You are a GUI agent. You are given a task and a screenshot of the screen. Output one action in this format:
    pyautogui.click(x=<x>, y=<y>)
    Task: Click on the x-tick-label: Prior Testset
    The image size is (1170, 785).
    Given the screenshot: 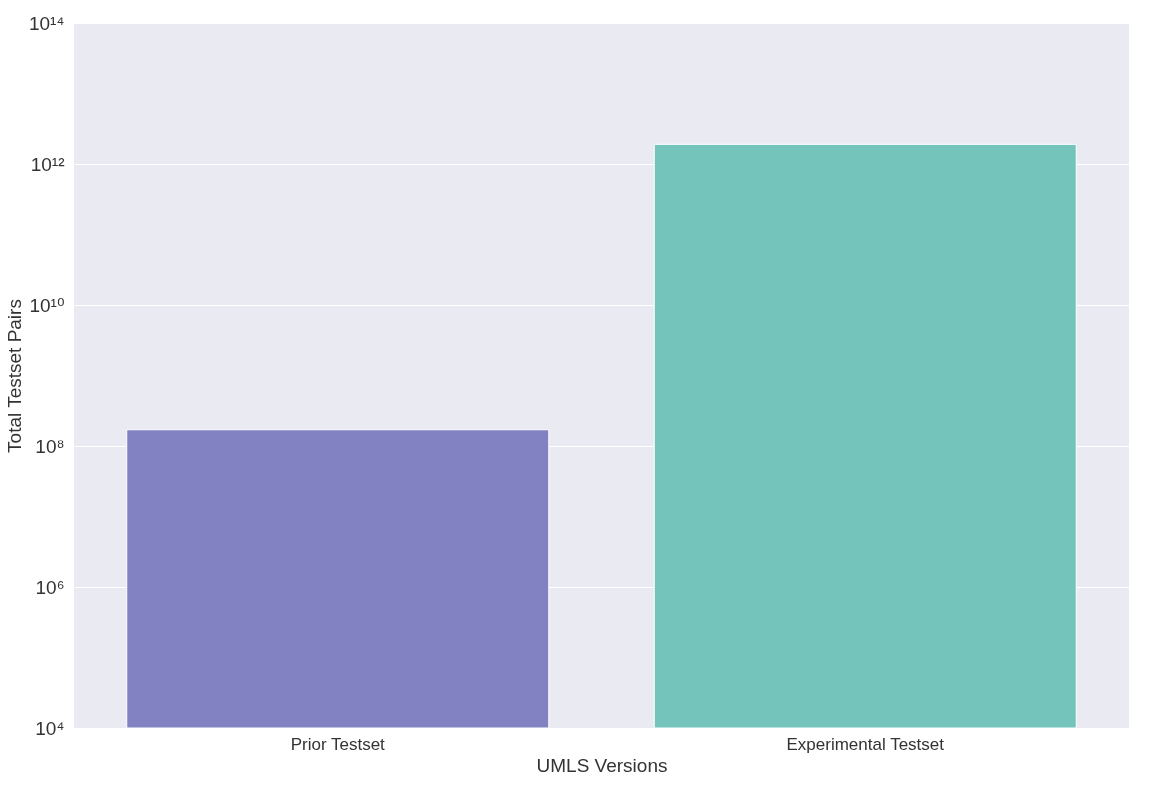 What is the action you would take?
    pyautogui.click(x=338, y=744)
    